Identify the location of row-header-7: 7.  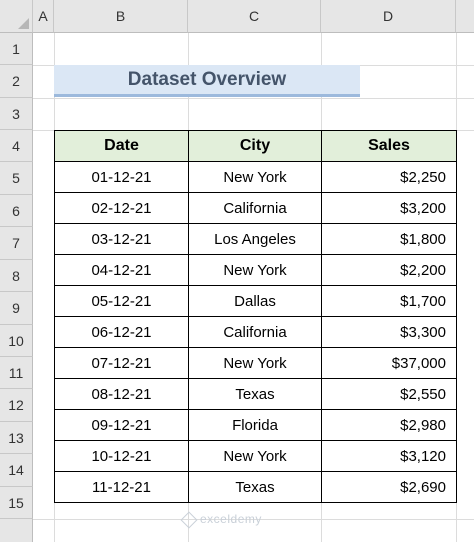
(16, 243).